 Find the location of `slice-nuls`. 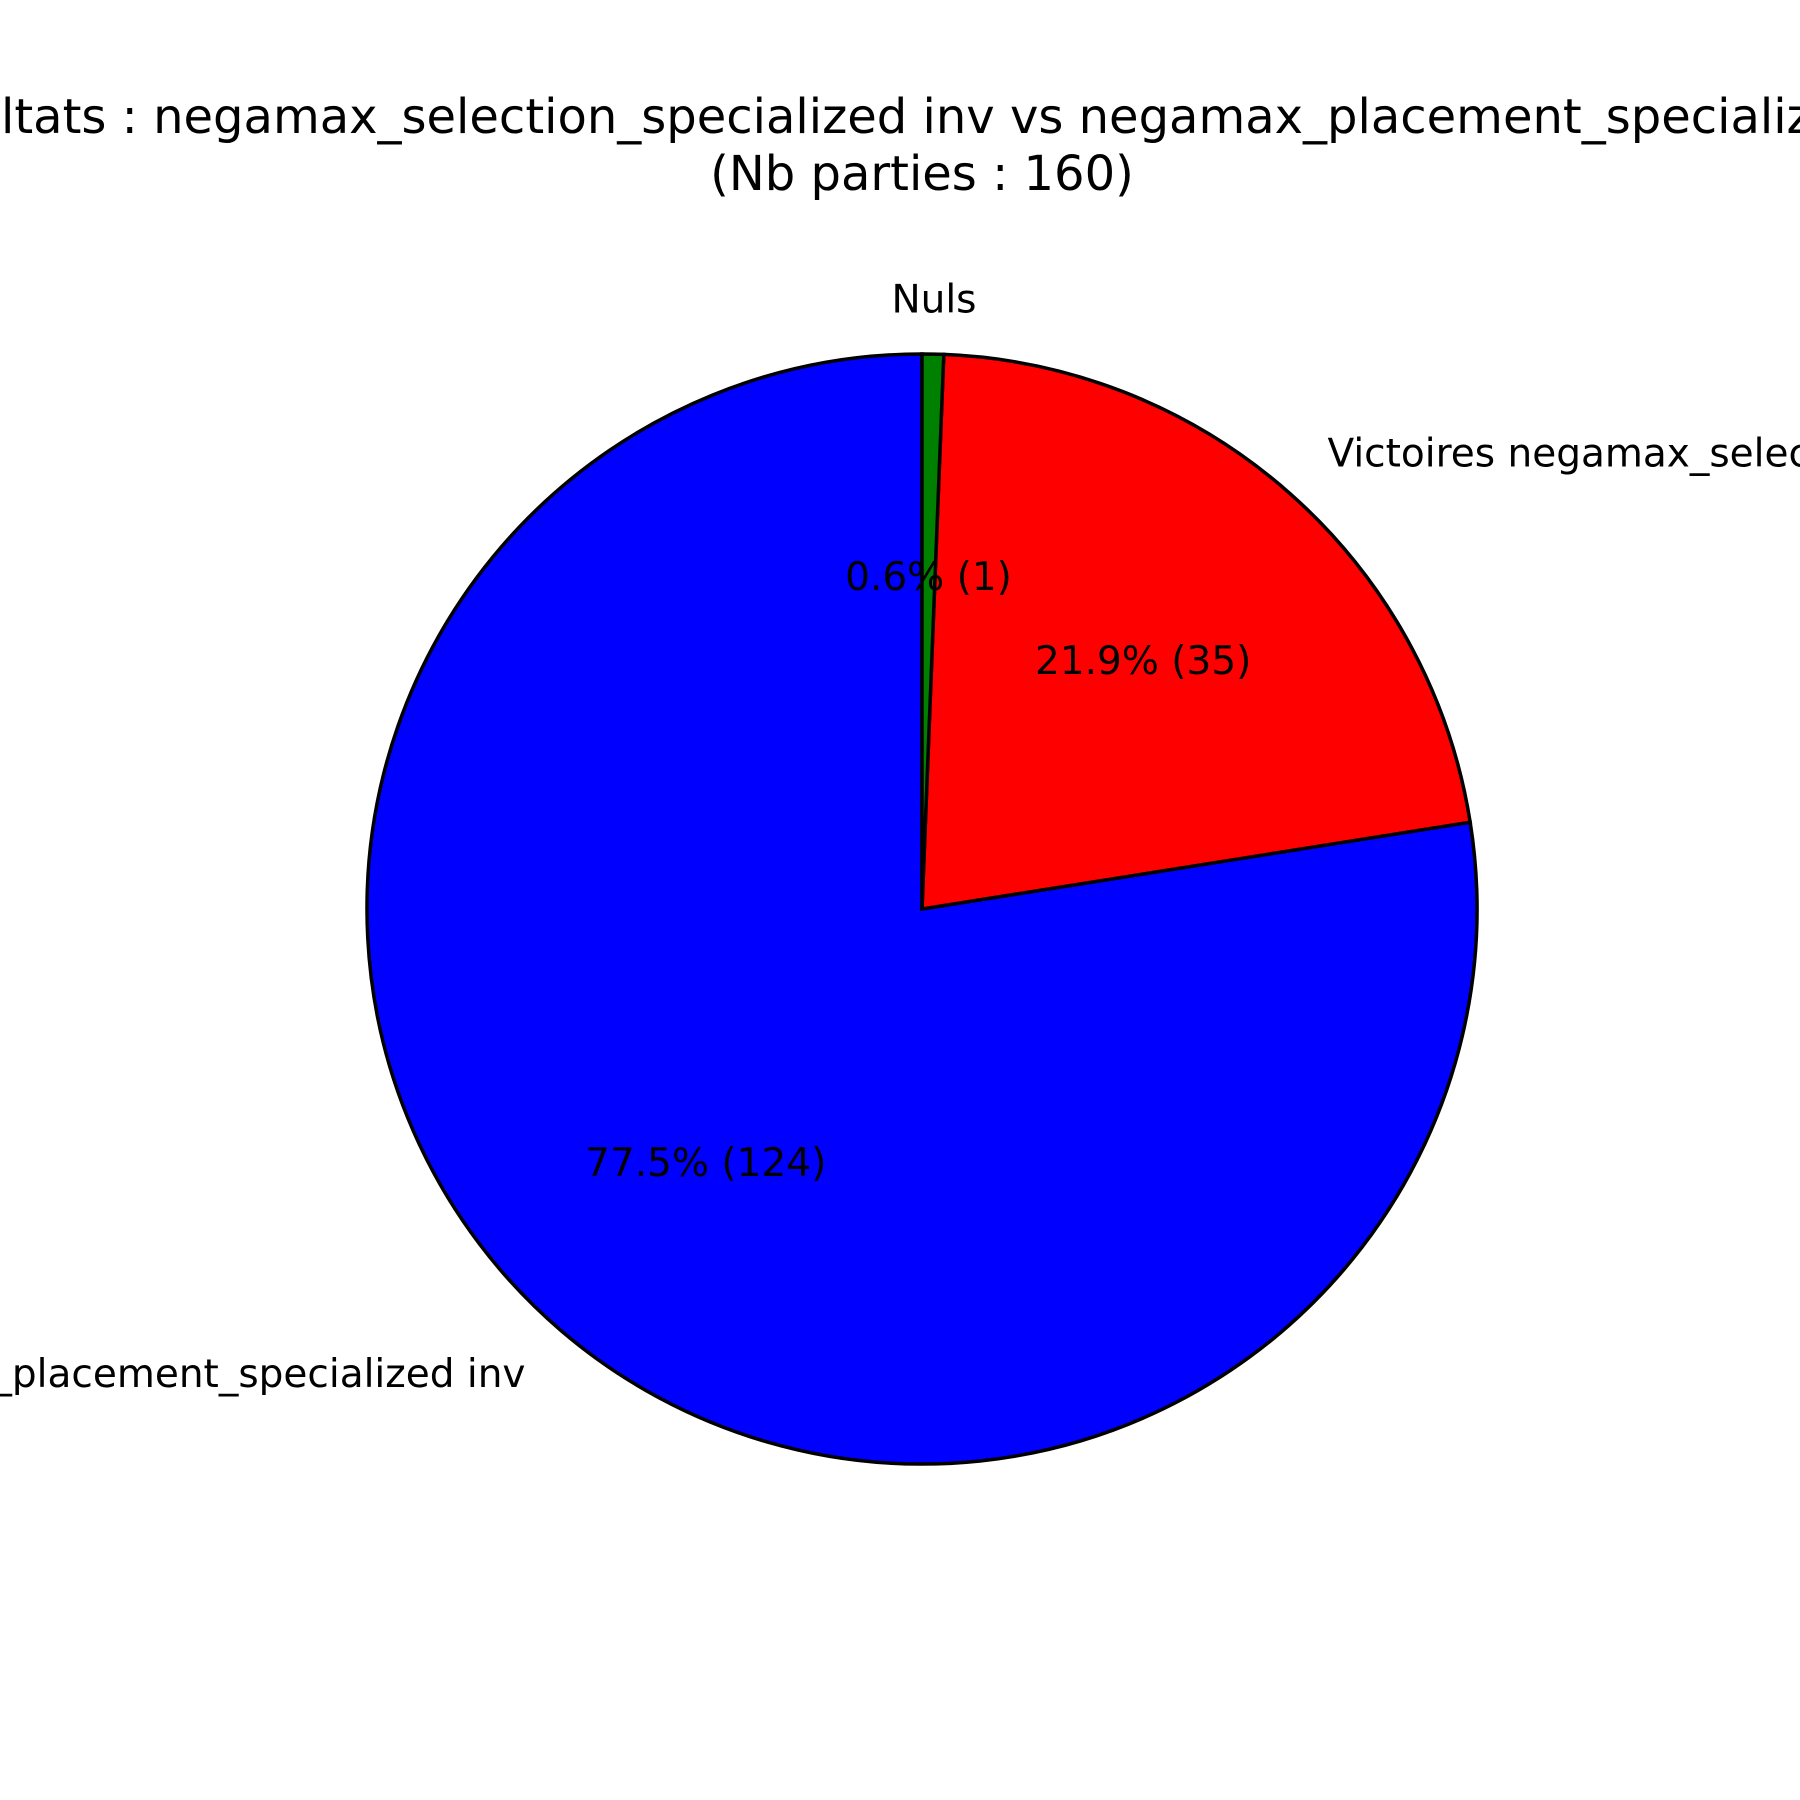

slice-nuls is located at coordinates (933, 631).